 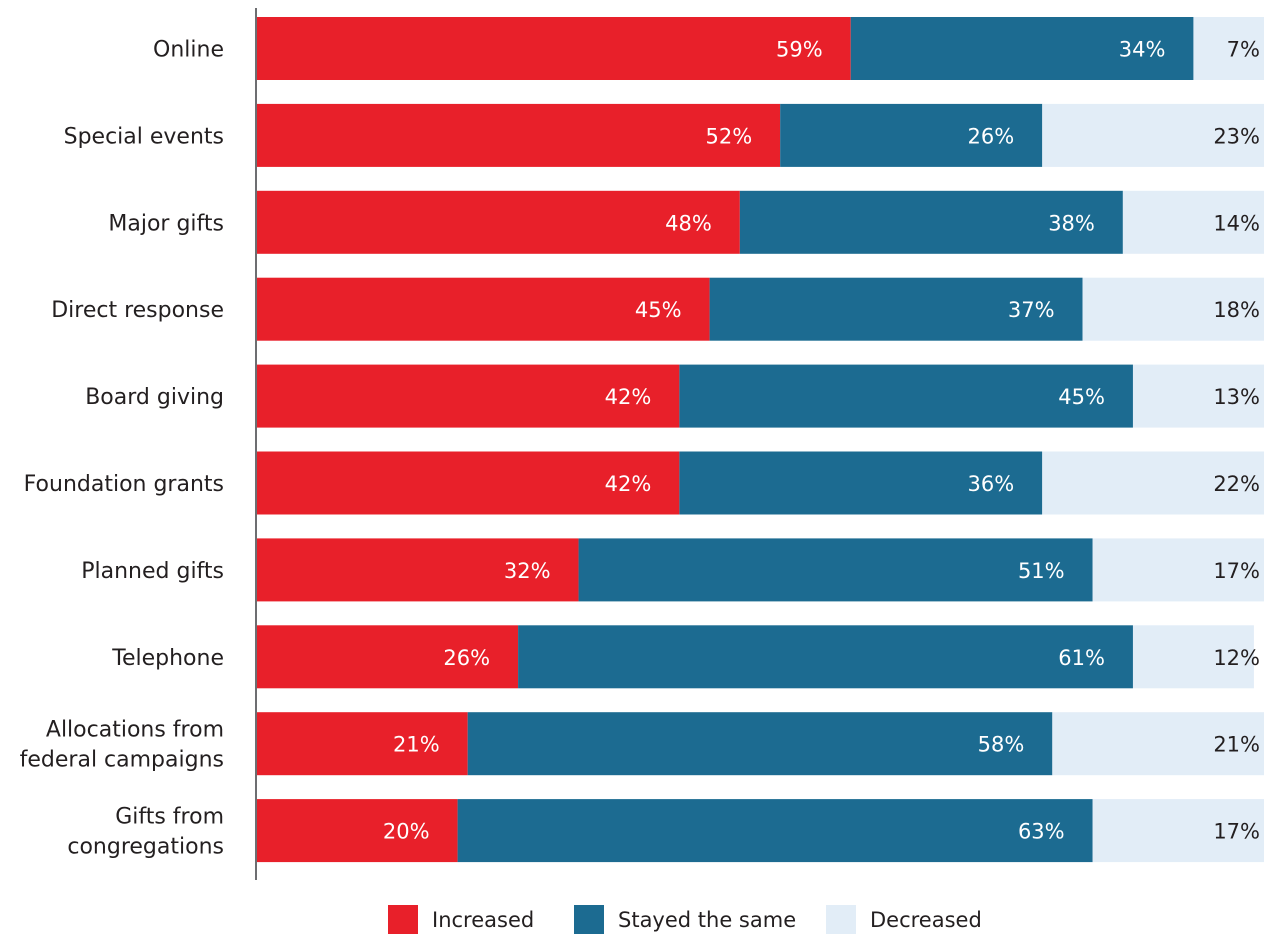 I want to click on legend-label: Decreased, so click(x=926, y=920).